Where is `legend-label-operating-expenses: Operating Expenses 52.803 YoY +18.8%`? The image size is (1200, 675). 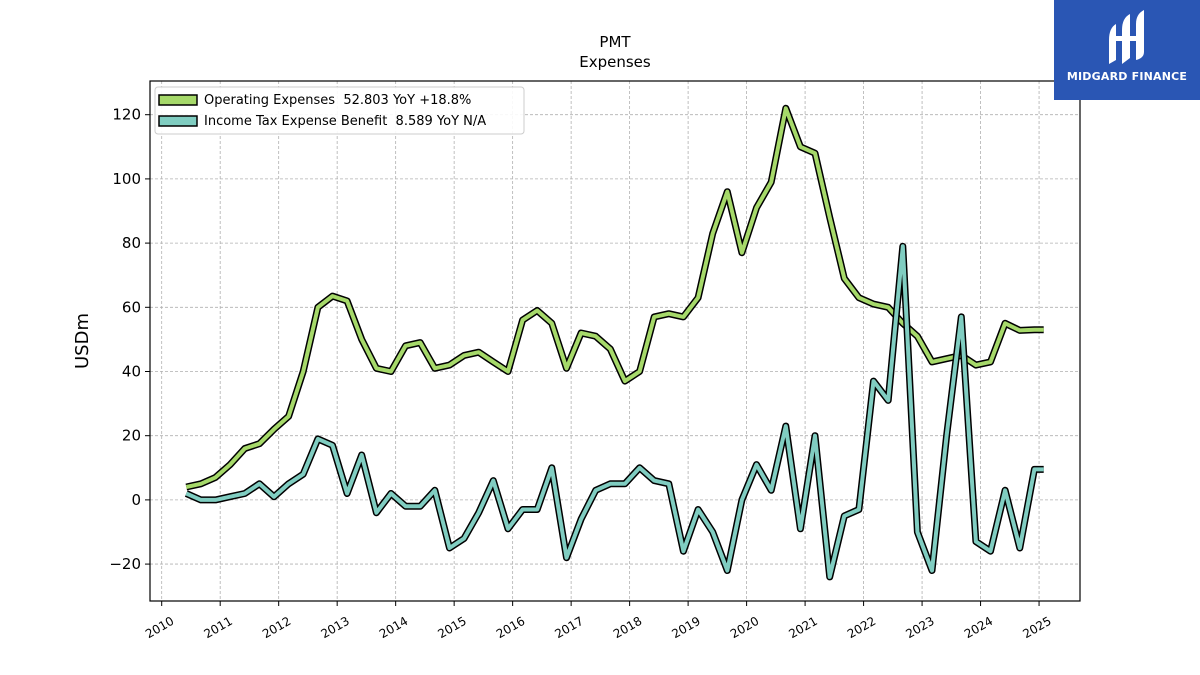
legend-label-operating-expenses: Operating Expenses 52.803 YoY +18.8% is located at coordinates (337, 100).